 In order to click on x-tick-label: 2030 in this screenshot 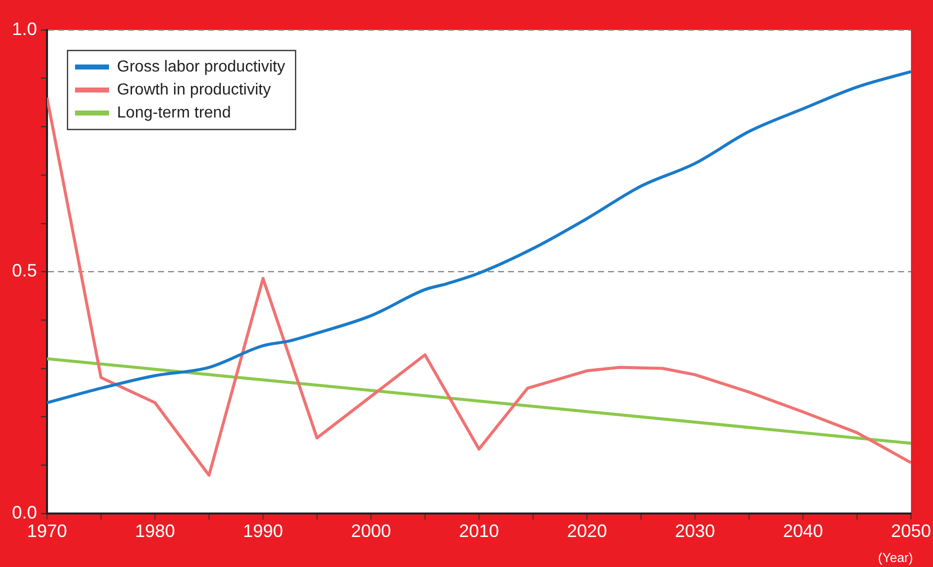, I will do `click(695, 531)`.